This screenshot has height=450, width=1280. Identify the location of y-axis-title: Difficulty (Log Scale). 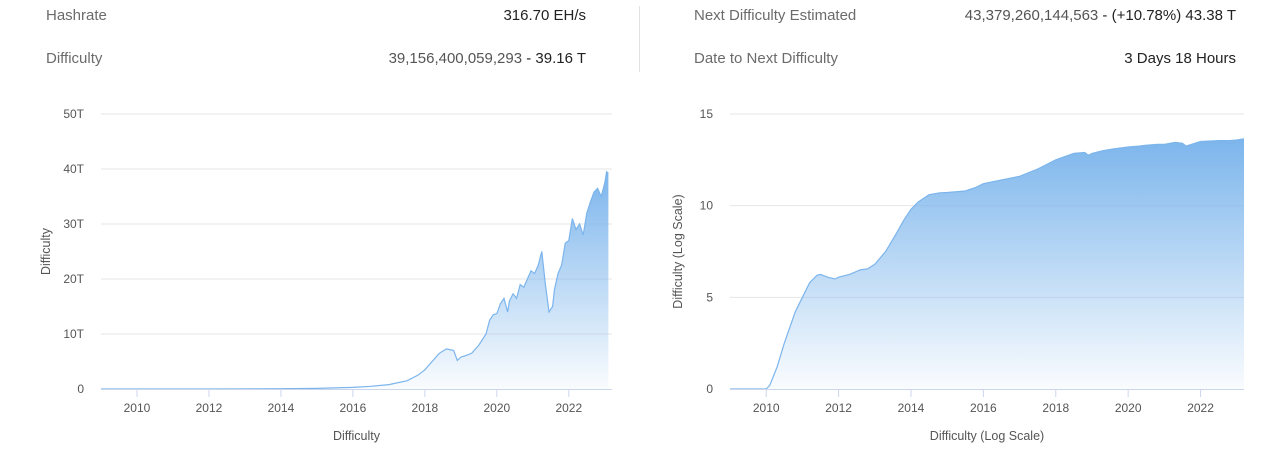
(678, 251).